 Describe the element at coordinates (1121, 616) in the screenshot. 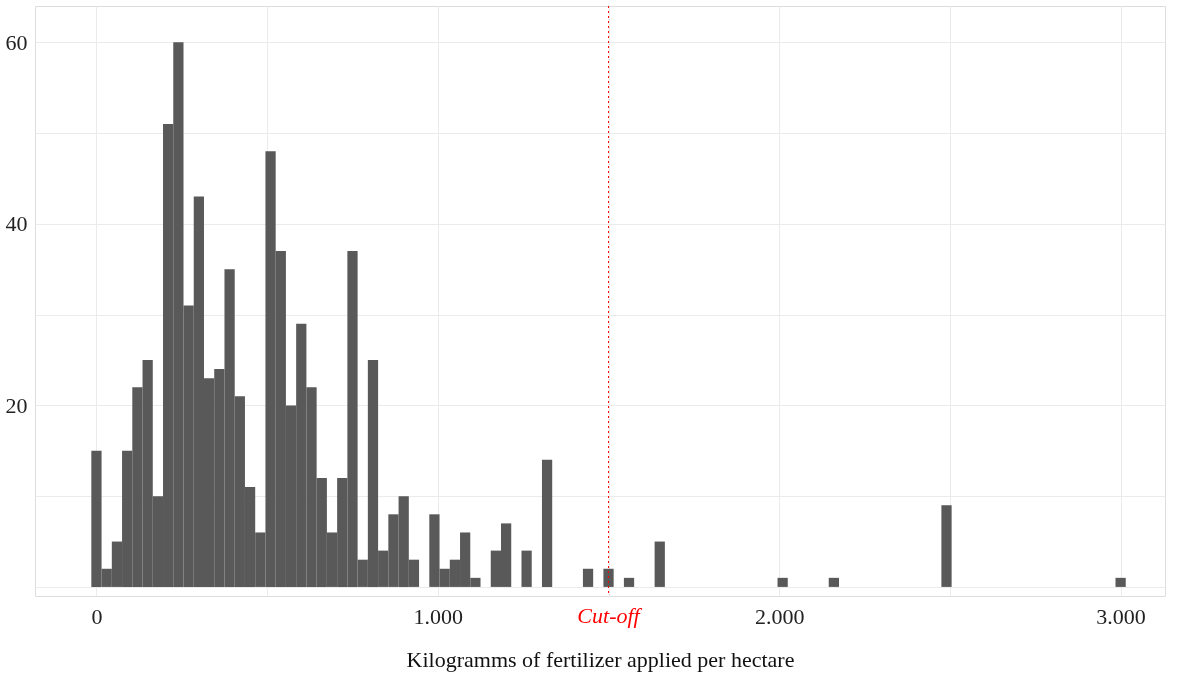

I see `x-tick-label: 3.000` at that location.